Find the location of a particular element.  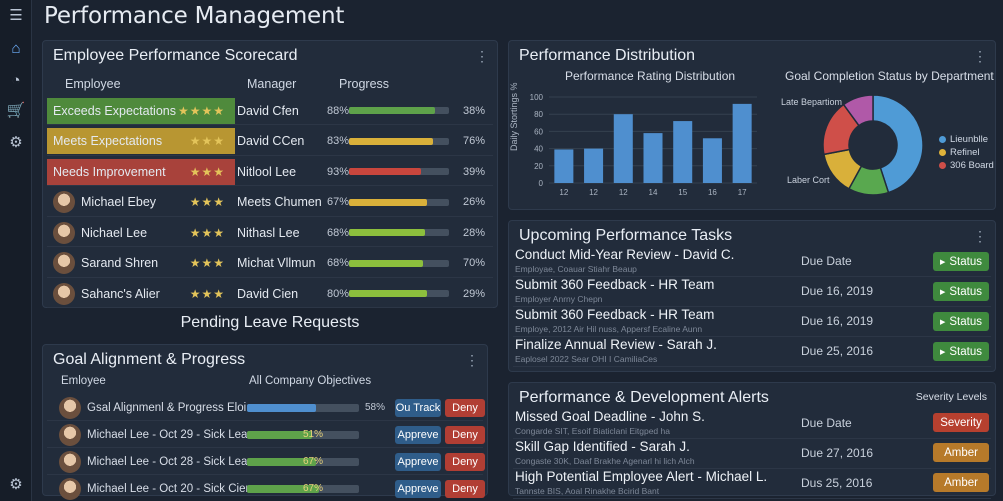

scorecard-row: Needs Improvement ★★★ Nitlool Lee 93% 39% is located at coordinates (270, 172).